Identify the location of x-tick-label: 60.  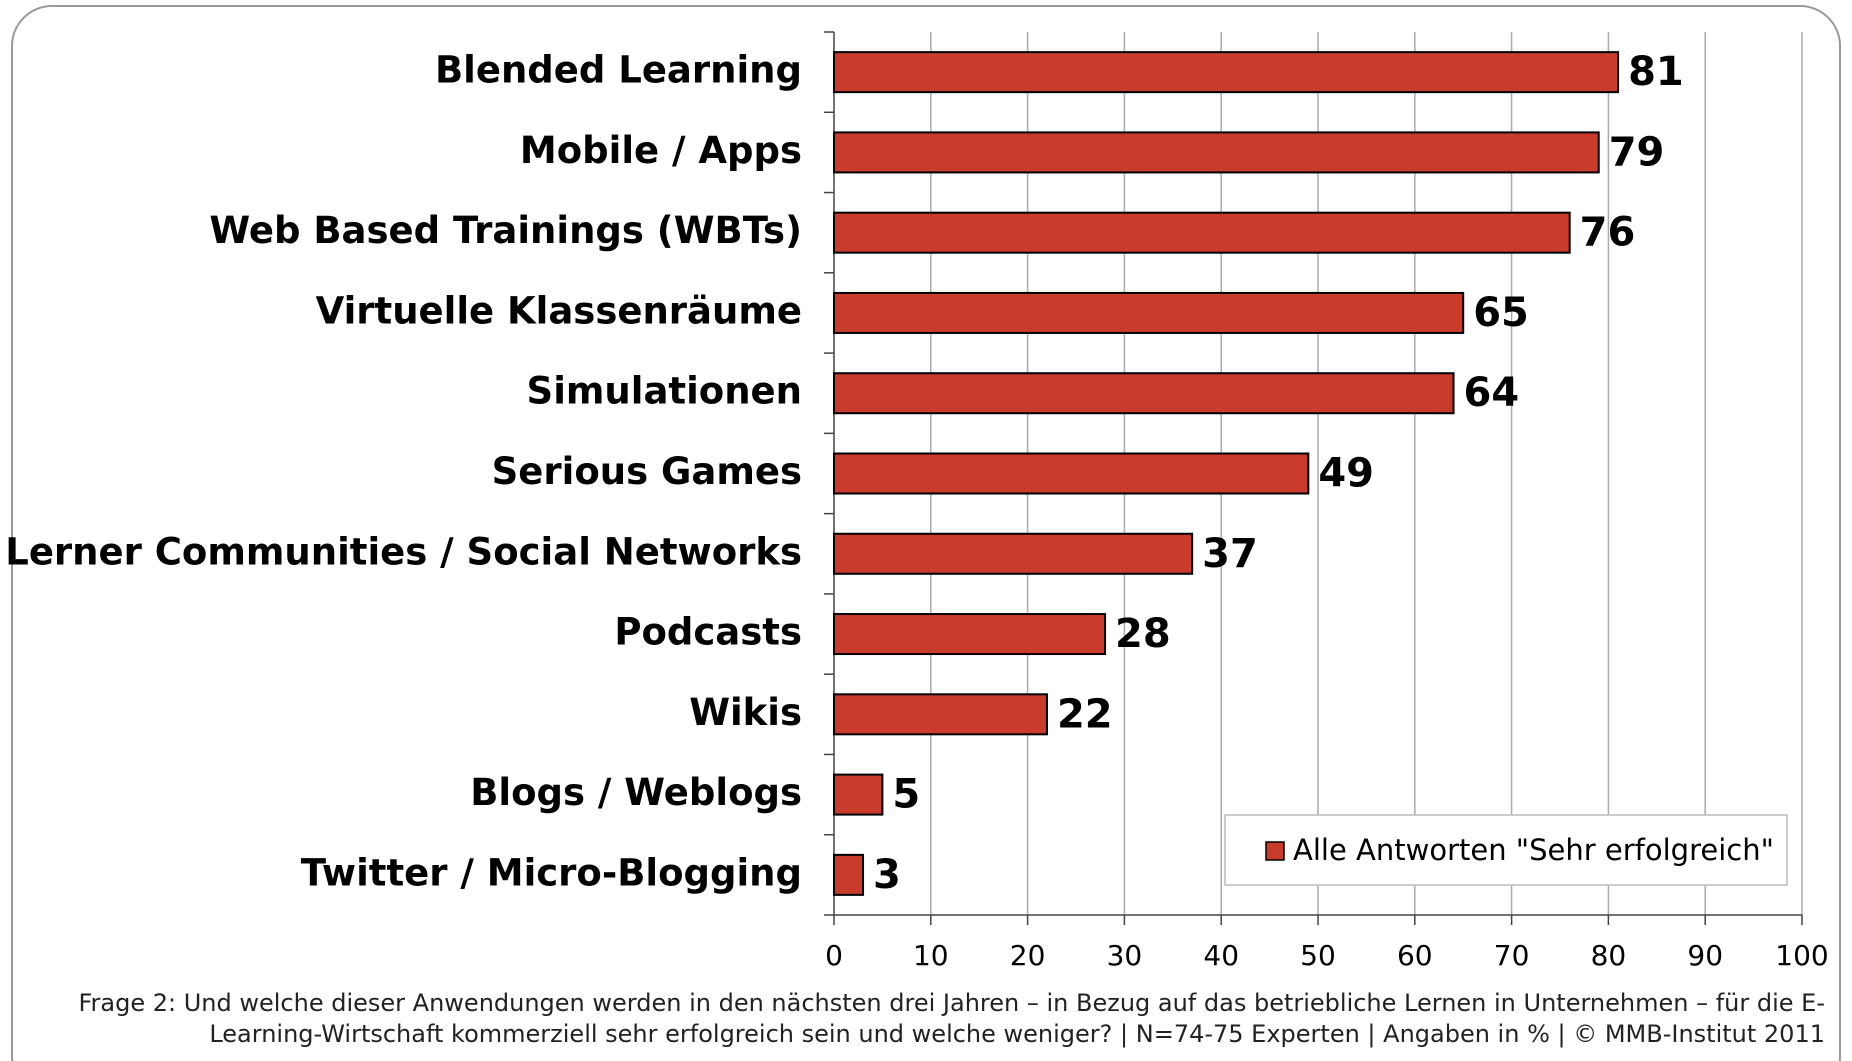
(1415, 955).